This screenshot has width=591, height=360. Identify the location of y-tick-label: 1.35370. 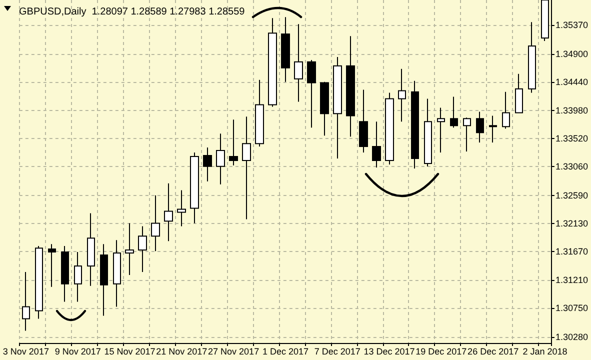
(571, 25).